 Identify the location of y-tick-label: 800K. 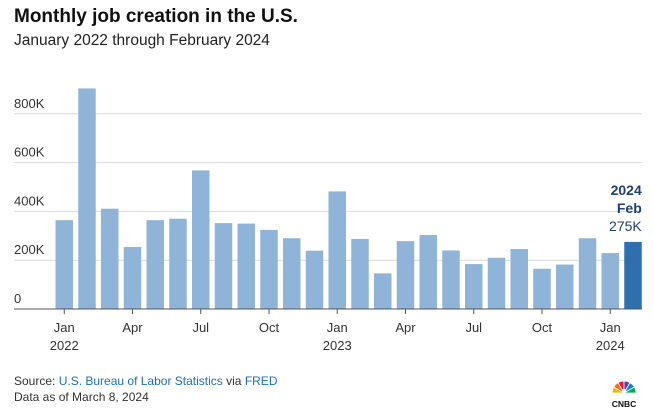
(29, 103).